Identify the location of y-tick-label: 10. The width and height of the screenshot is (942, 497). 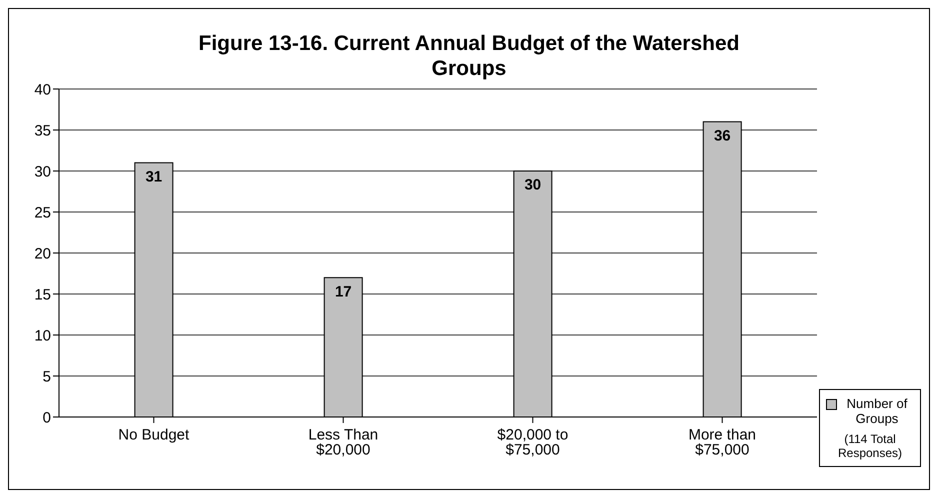
(42, 335).